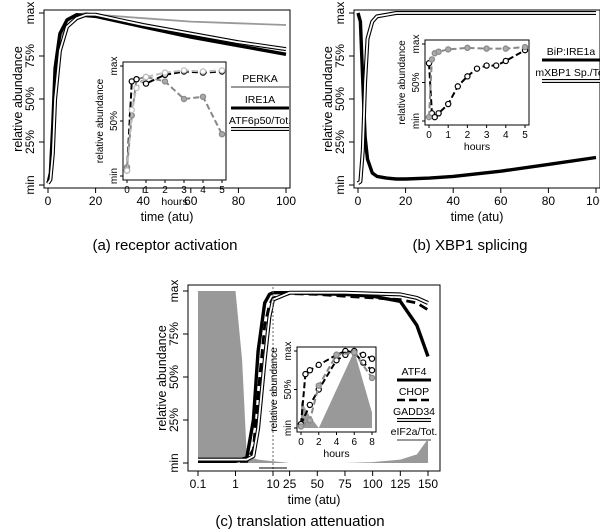 The width and height of the screenshot is (600, 532). What do you see at coordinates (402, 82) in the screenshot?
I see `b-inset-ylabel: relative abundance` at bounding box center [402, 82].